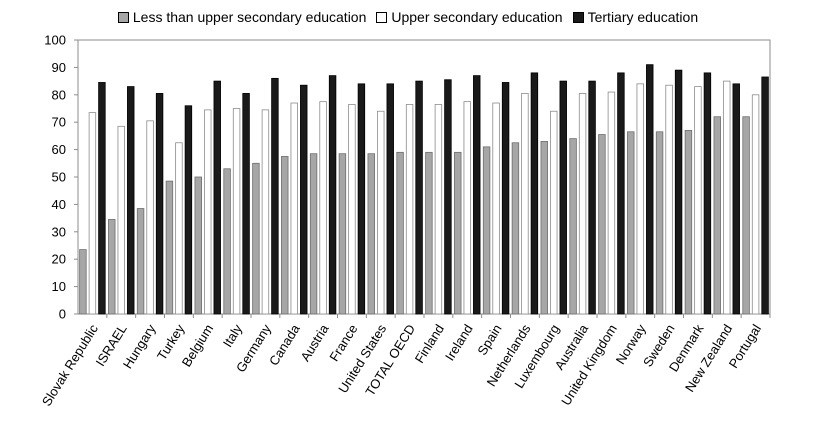 This screenshot has width=816, height=435. What do you see at coordinates (59, 122) in the screenshot?
I see `y-tick-label: 70` at bounding box center [59, 122].